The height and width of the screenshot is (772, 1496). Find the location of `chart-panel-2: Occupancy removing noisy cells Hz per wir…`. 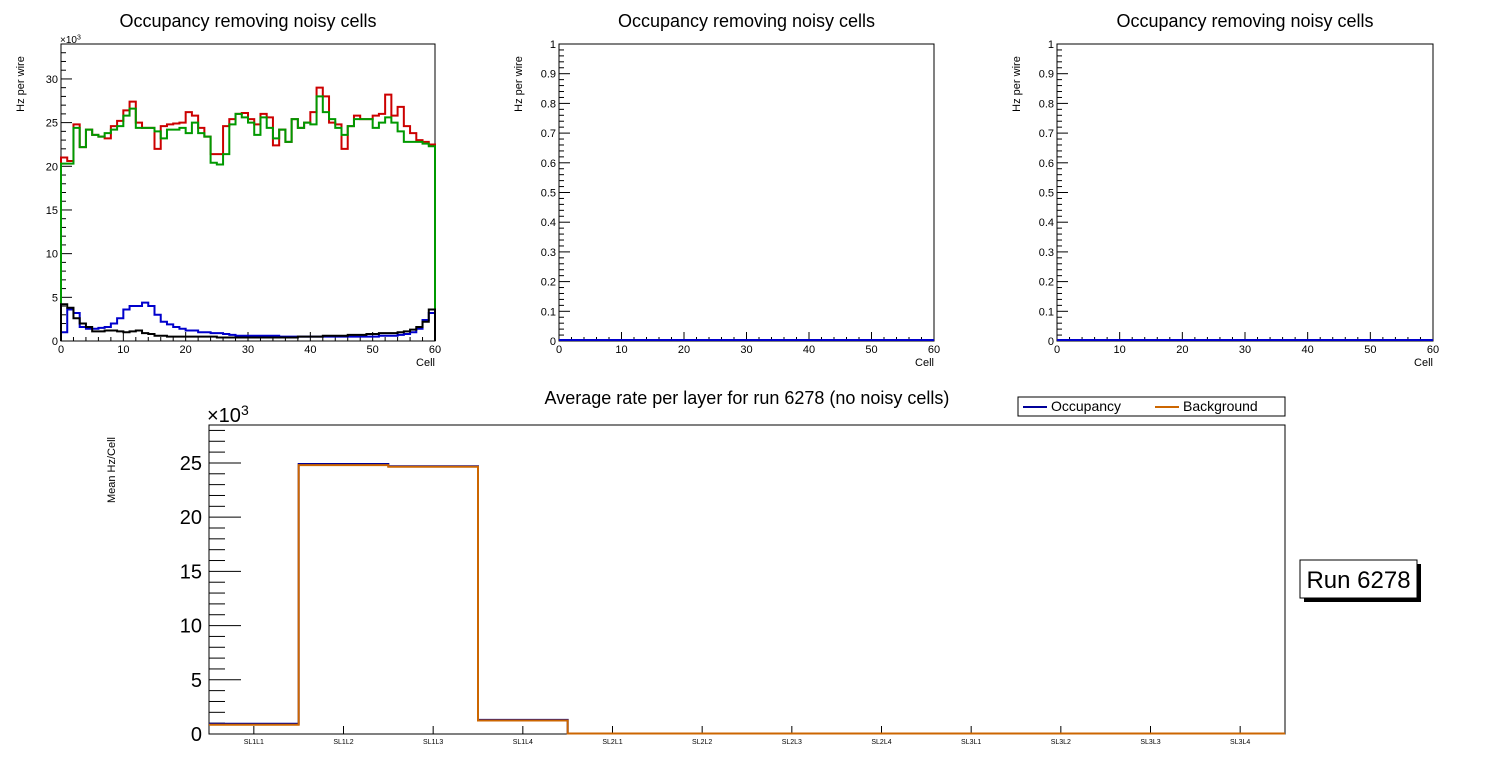

chart-panel-2: Occupancy removing noisy cells Hz per wir… is located at coordinates (726, 190).